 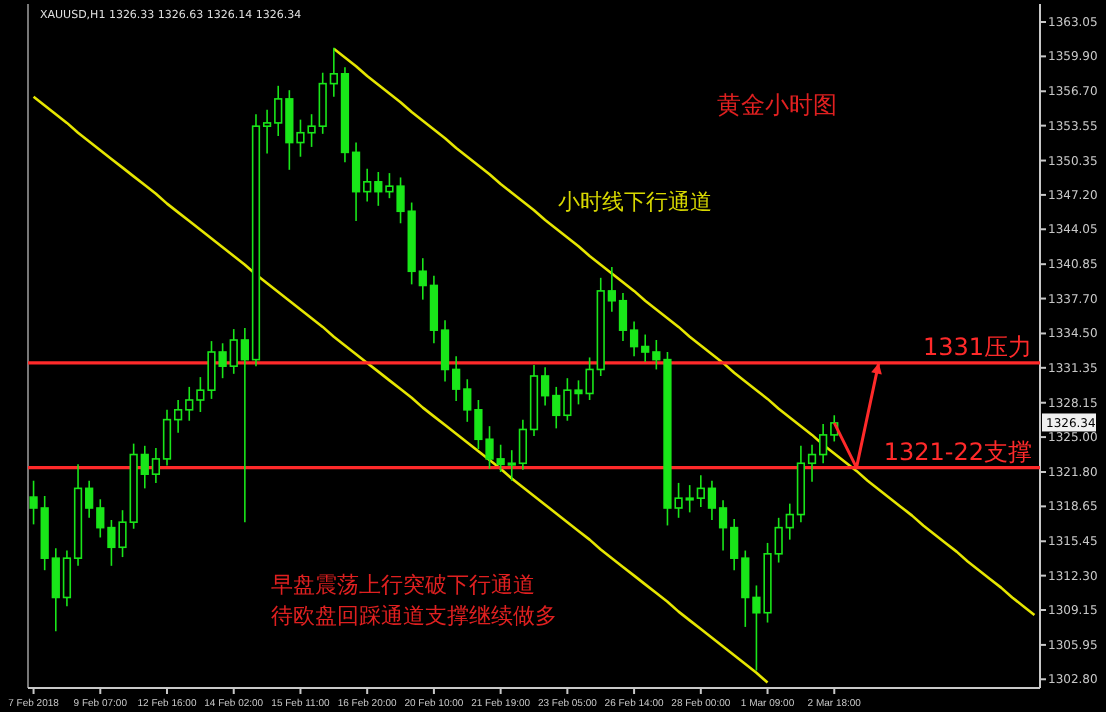 What do you see at coordinates (977, 346) in the screenshot?
I see `ref-line-label: 1331压力` at bounding box center [977, 346].